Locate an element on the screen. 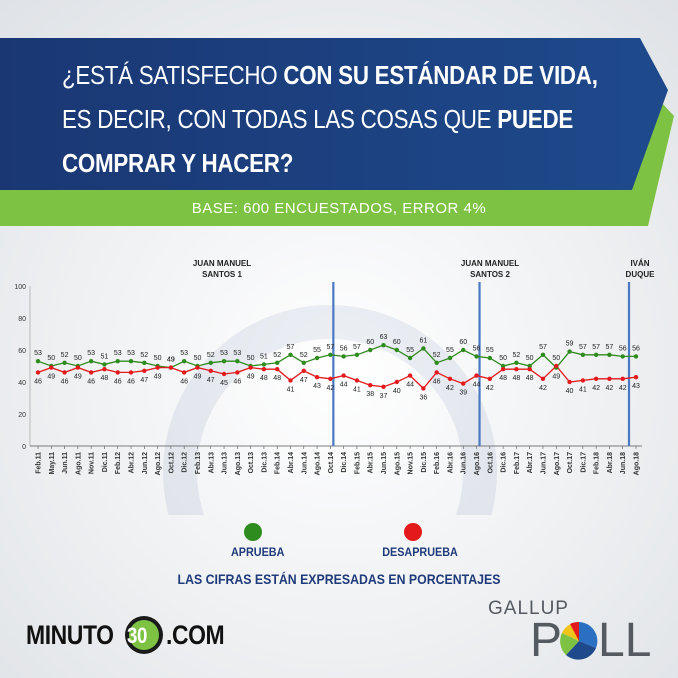 This screenshot has width=678, height=678. x-tick-label: Abr.16 is located at coordinates (450, 463).